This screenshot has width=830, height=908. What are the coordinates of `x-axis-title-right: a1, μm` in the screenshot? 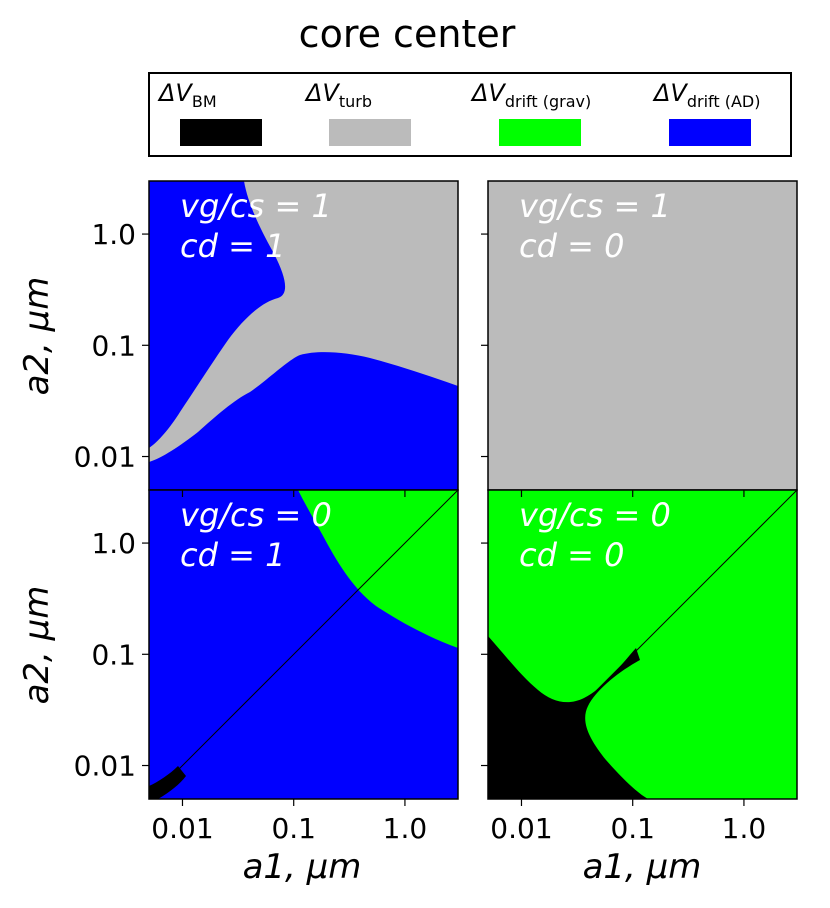 It's located at (642, 867).